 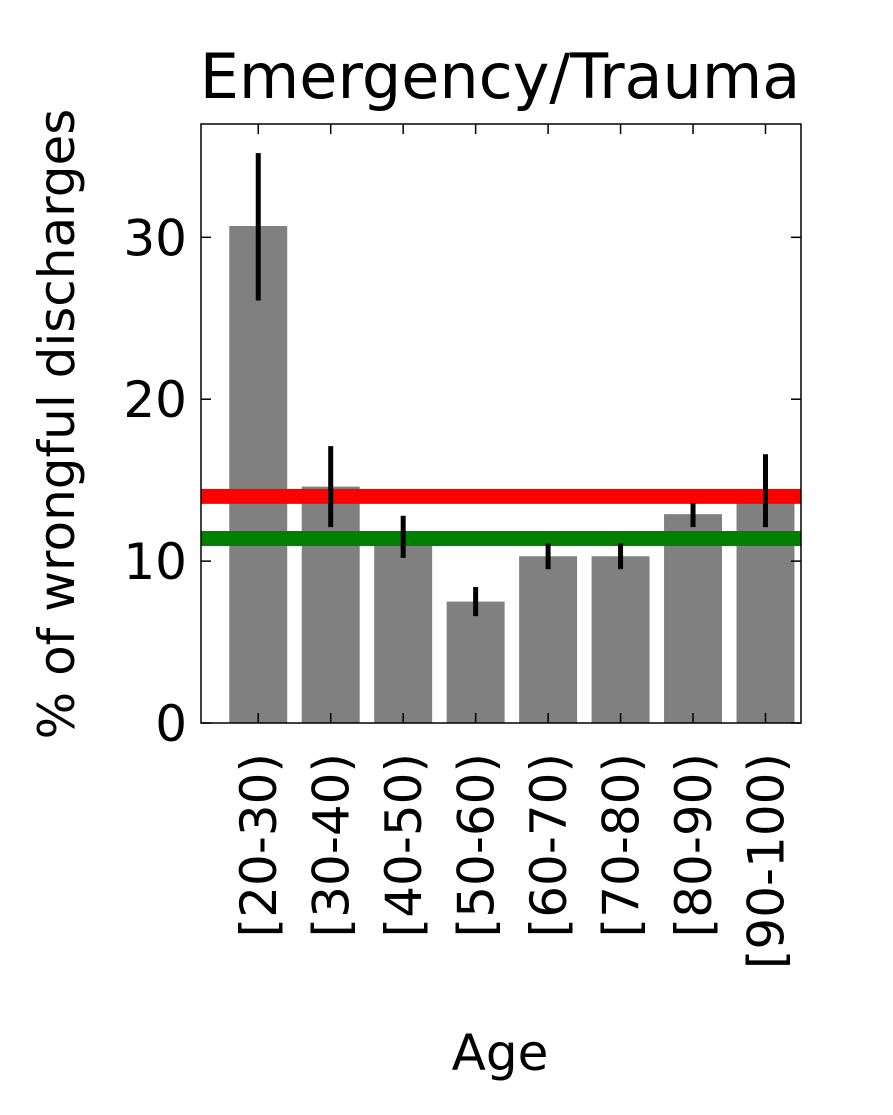 What do you see at coordinates (155, 562) in the screenshot?
I see `y-tick-label-1: 10` at bounding box center [155, 562].